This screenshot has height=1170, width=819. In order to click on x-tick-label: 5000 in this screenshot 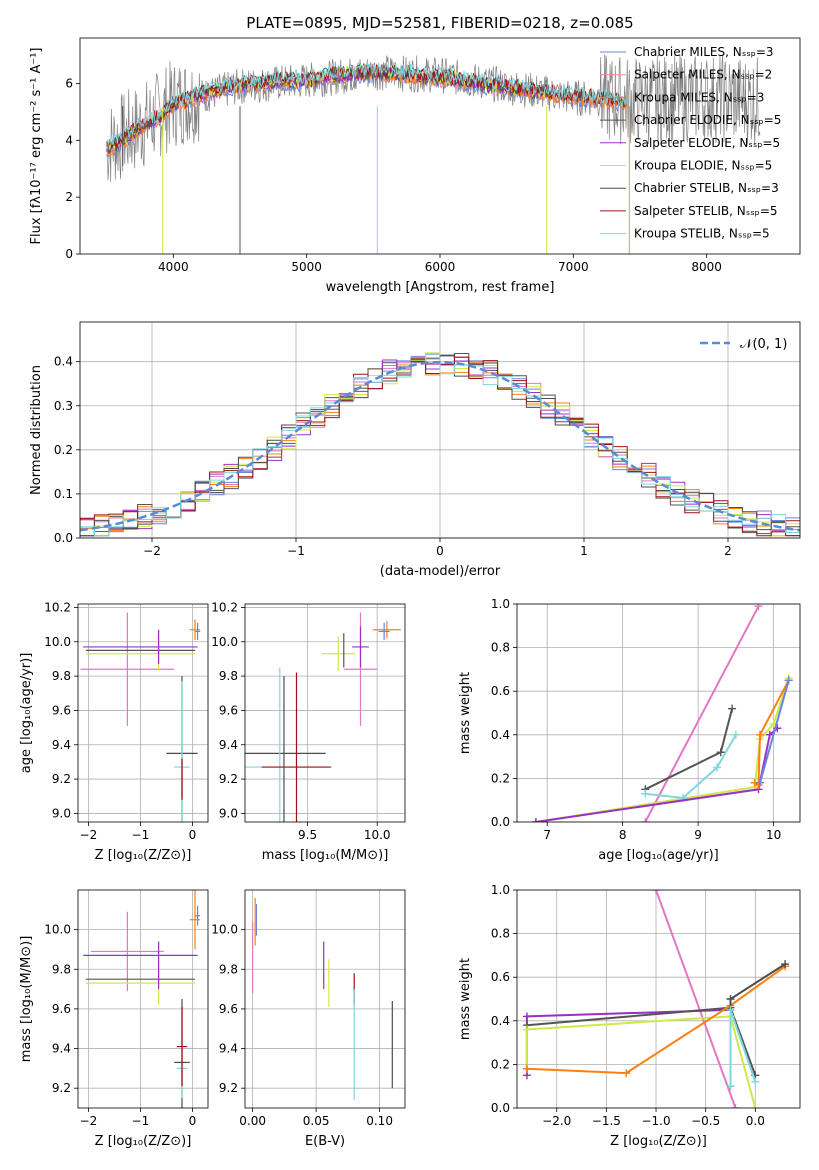, I will do `click(306, 267)`.